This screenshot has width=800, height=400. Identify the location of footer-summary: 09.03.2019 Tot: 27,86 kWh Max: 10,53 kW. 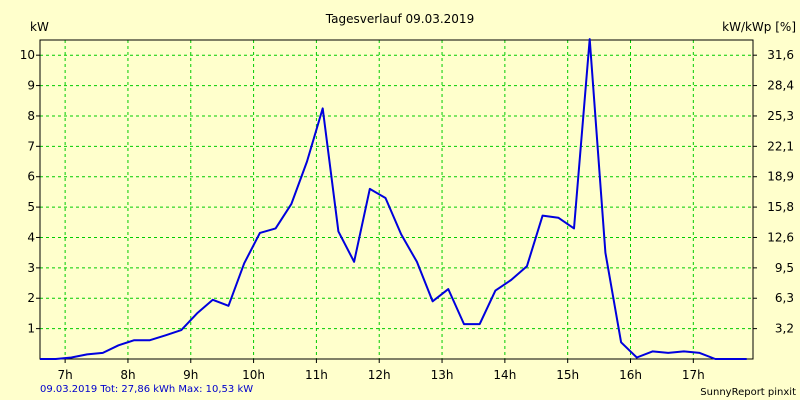
(146, 389).